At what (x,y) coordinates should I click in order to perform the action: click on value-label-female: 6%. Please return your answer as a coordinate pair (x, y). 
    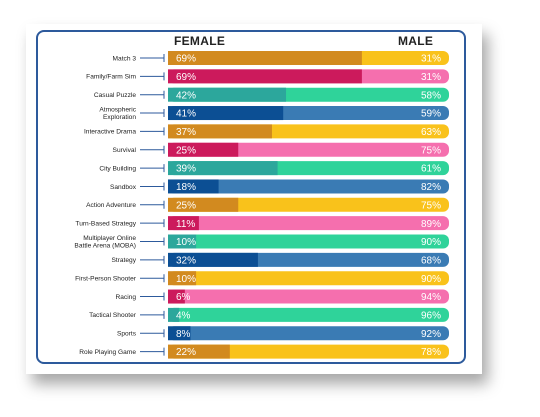
    Looking at the image, I should click on (183, 297).